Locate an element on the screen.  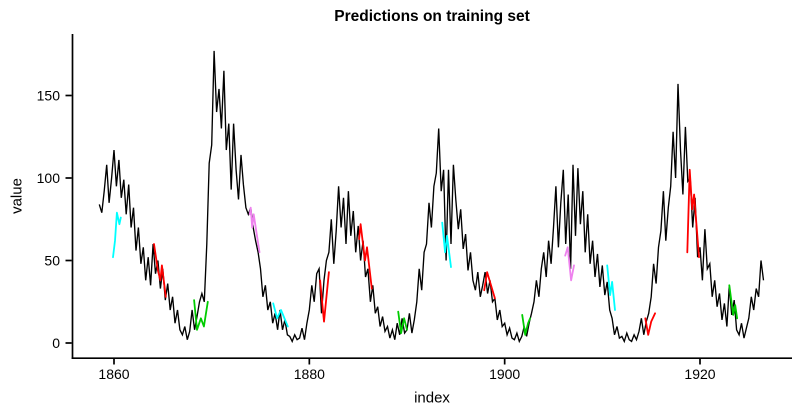
y-tick-label: 50 is located at coordinates (52, 261).